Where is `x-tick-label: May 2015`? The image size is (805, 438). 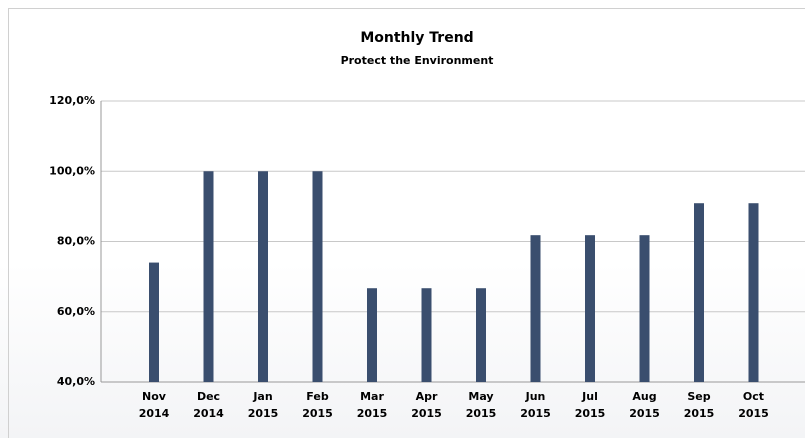
x-tick-label: May 2015 is located at coordinates (481, 405).